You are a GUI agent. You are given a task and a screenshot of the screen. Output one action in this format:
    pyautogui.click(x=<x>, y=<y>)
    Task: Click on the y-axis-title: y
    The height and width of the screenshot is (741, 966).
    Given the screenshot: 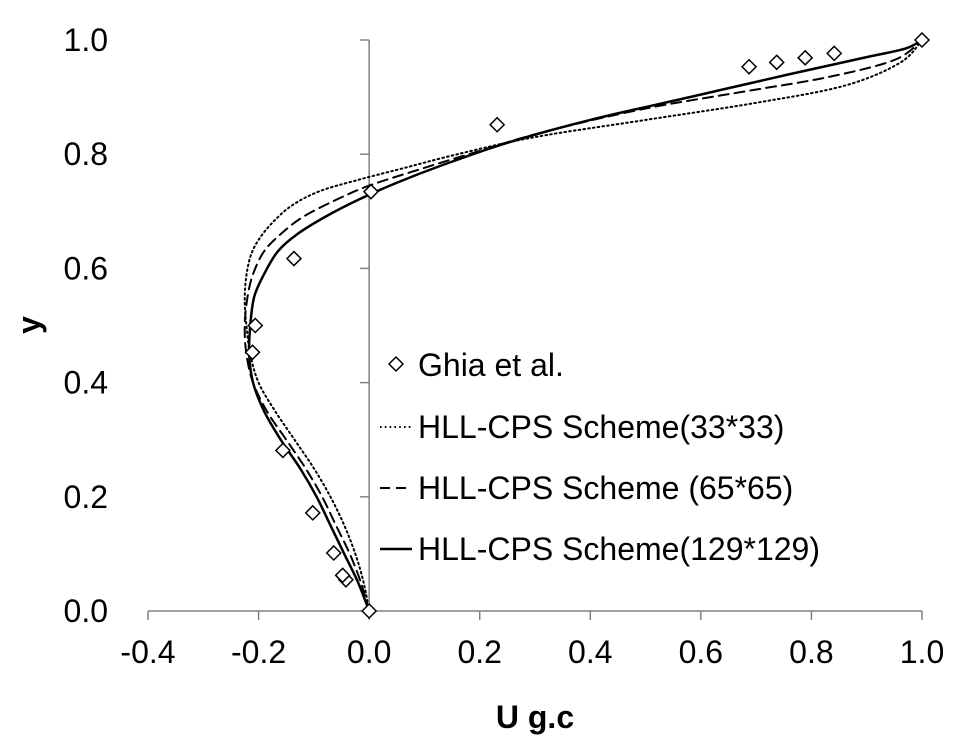 What is the action you would take?
    pyautogui.click(x=29, y=325)
    